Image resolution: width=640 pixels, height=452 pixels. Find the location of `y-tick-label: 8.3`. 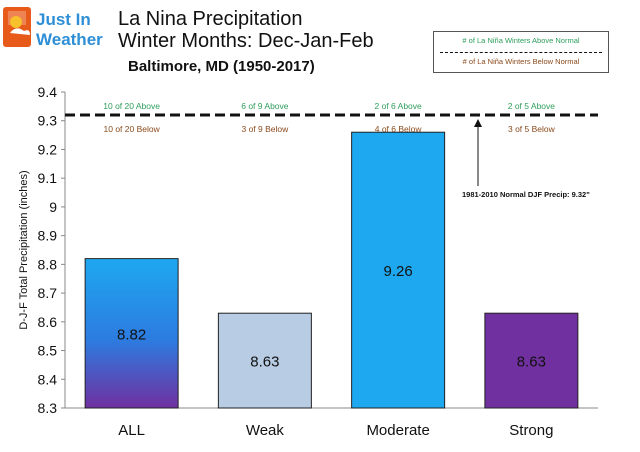

y-tick-label: 8.3 is located at coordinates (48, 408).